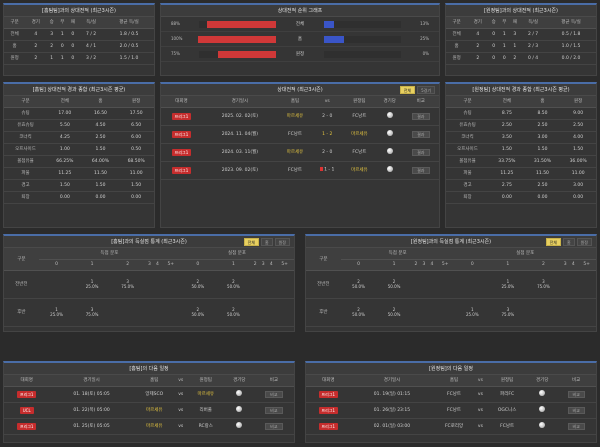 The width and height of the screenshot is (600, 447). What do you see at coordinates (79, 23) in the screenshot?
I see `header-row: 구분 경기 승 무 패 득/실 평균 득/실` at bounding box center [79, 23].